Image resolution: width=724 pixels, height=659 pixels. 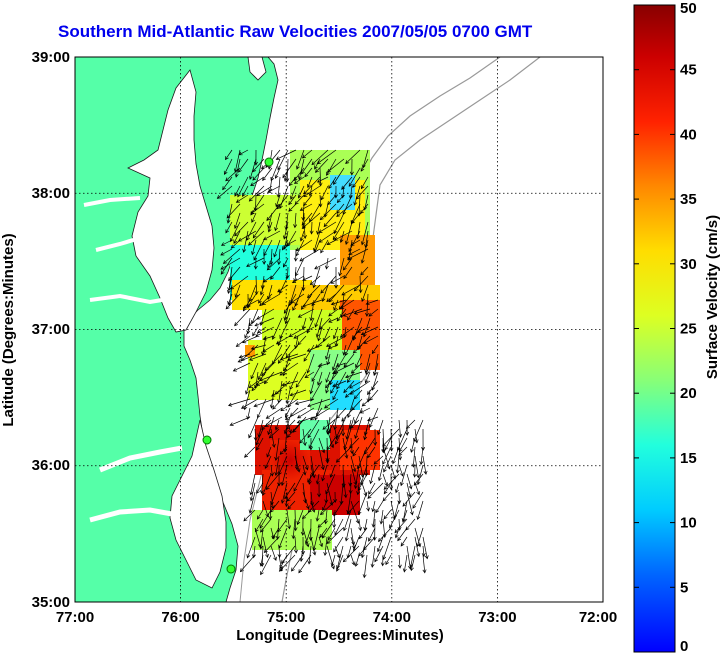 I want to click on river, so click(x=118, y=244).